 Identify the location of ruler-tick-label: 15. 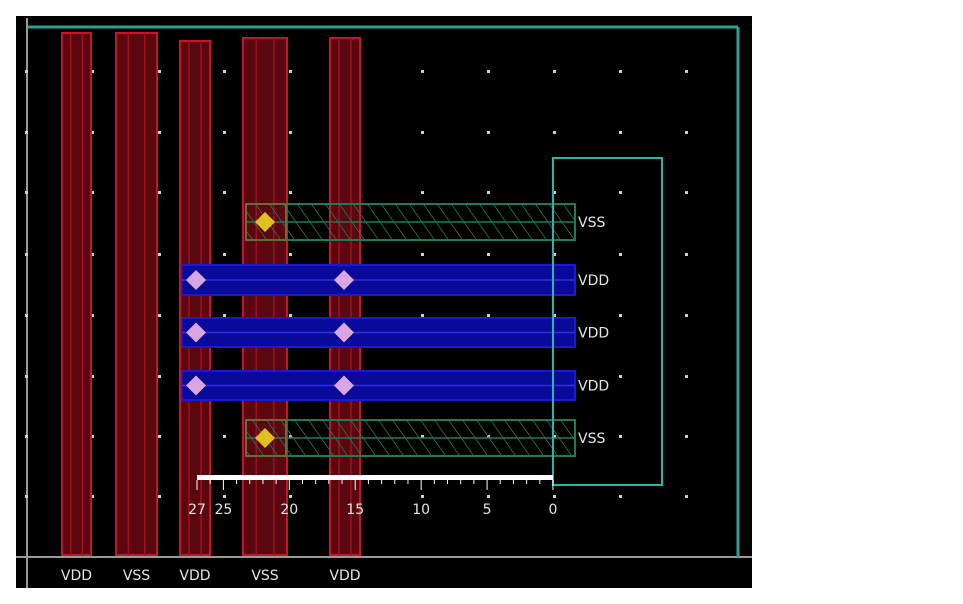
(355, 510).